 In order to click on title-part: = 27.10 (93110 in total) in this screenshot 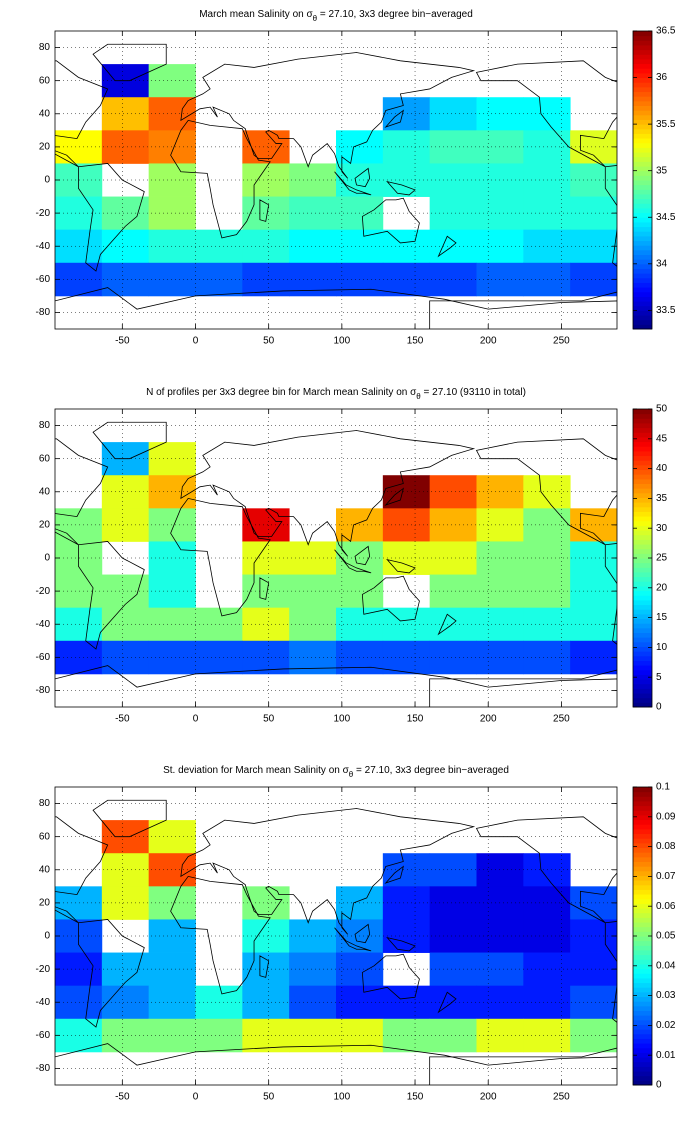, I will do `click(473, 392)`.